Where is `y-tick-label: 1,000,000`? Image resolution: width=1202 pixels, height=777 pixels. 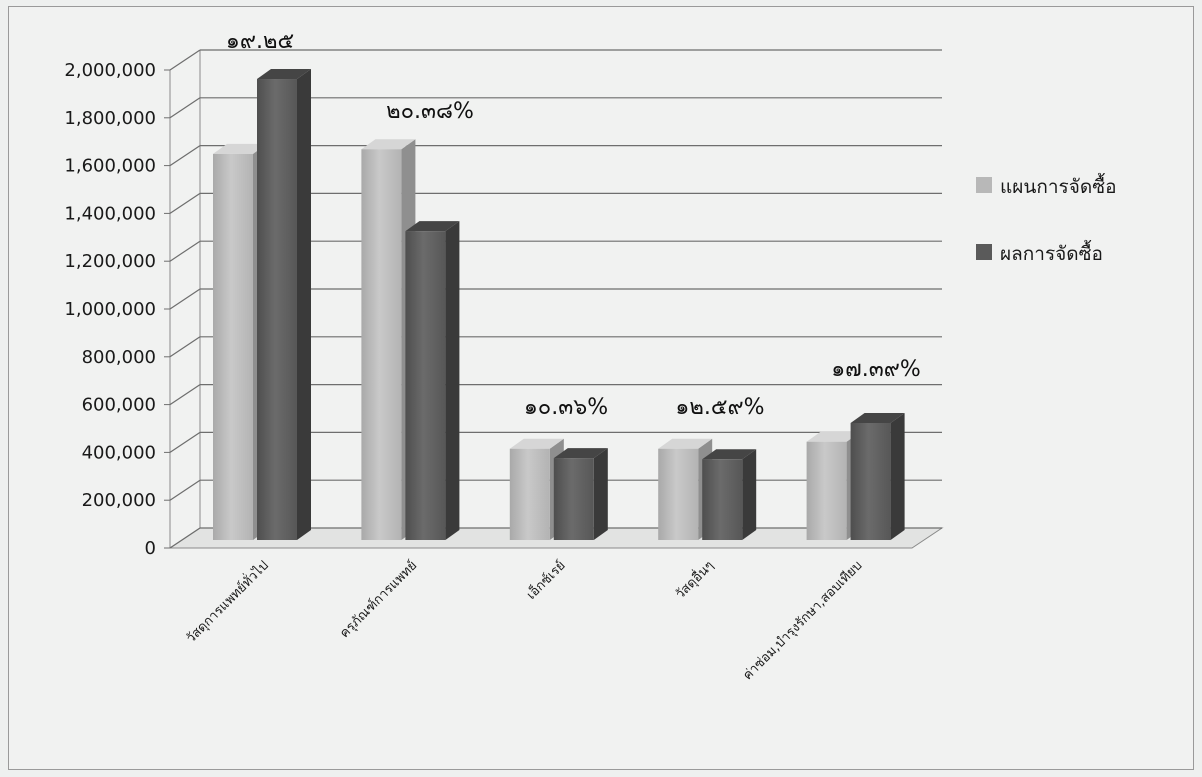
y-tick-label: 1,000,000 is located at coordinates (110, 309).